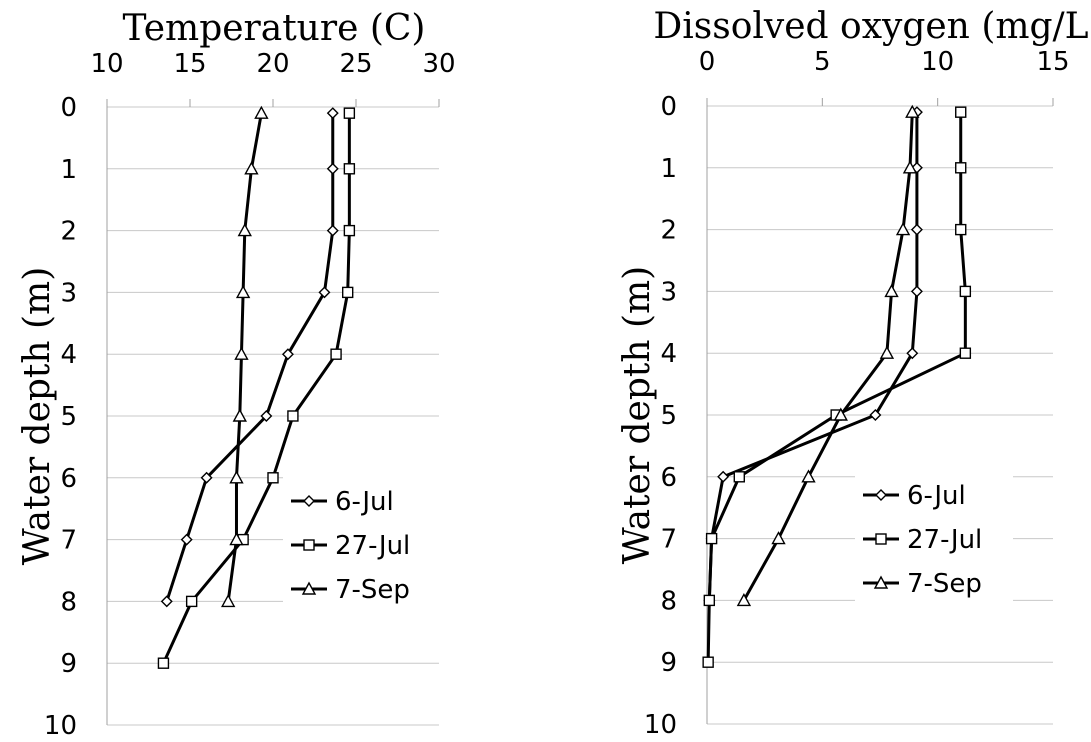 The width and height of the screenshot is (1091, 742). I want to click on y-tick-label: 1, so click(68, 170).